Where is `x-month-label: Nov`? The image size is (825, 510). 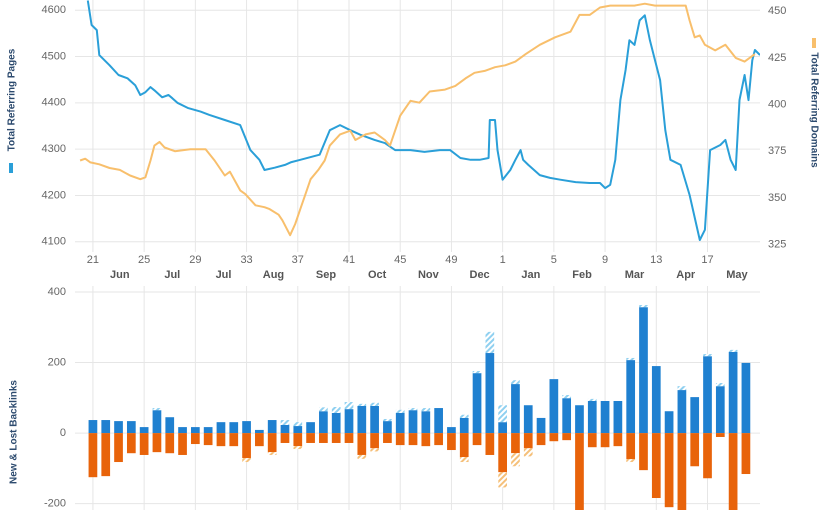 x-month-label: Nov is located at coordinates (429, 275).